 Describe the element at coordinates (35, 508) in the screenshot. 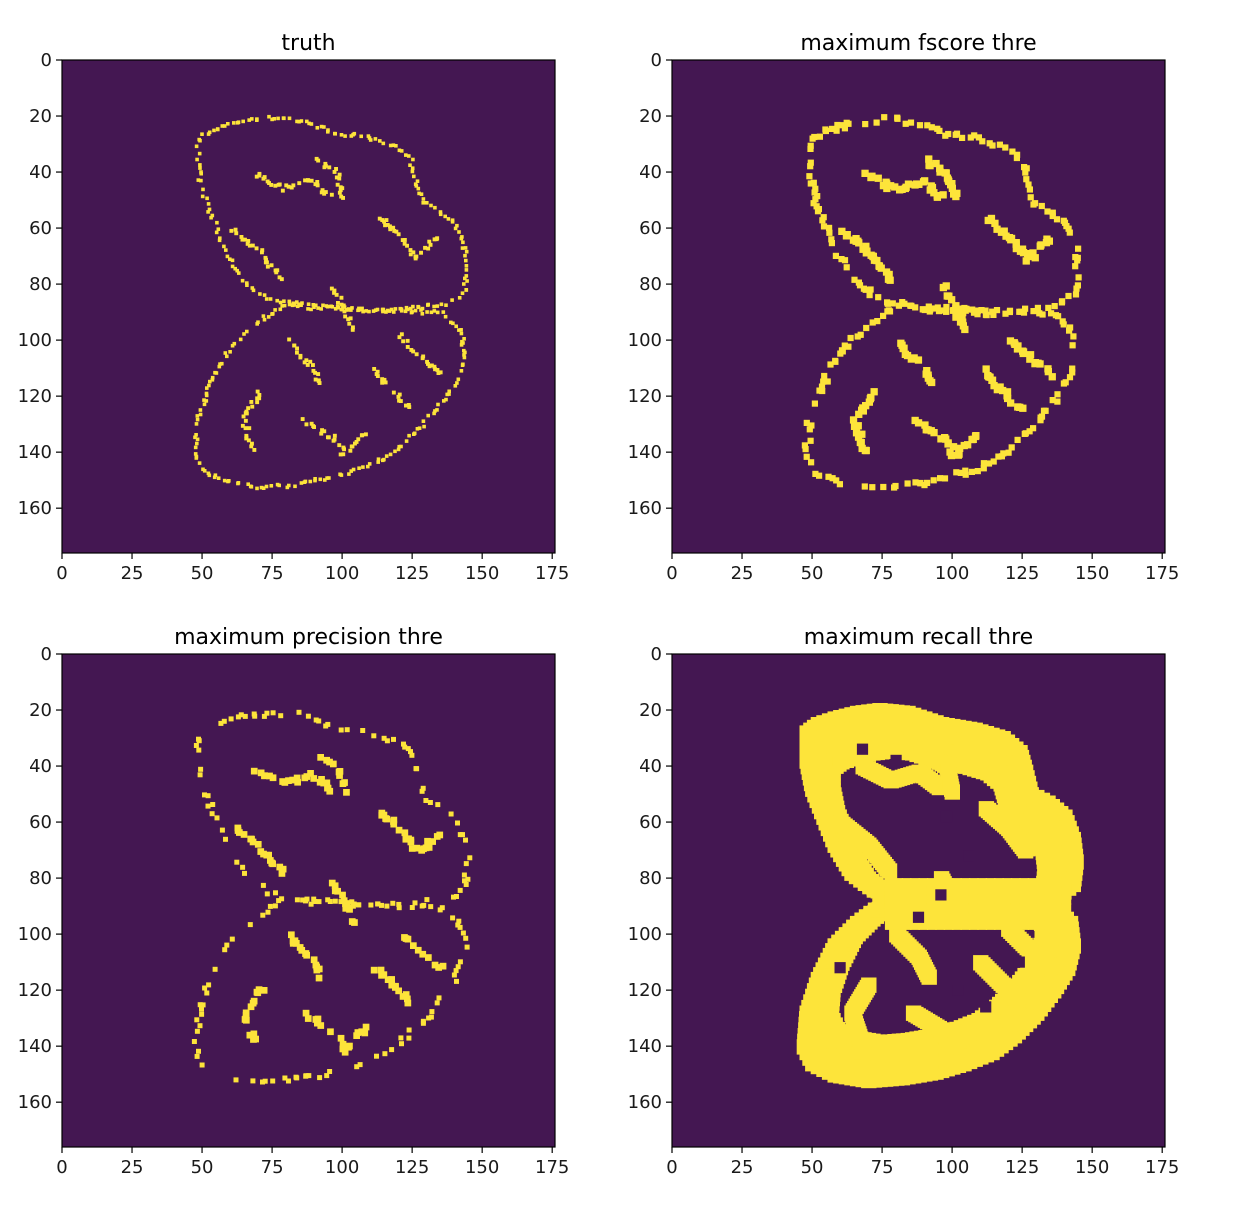

I see `y-tick-label: 160` at that location.